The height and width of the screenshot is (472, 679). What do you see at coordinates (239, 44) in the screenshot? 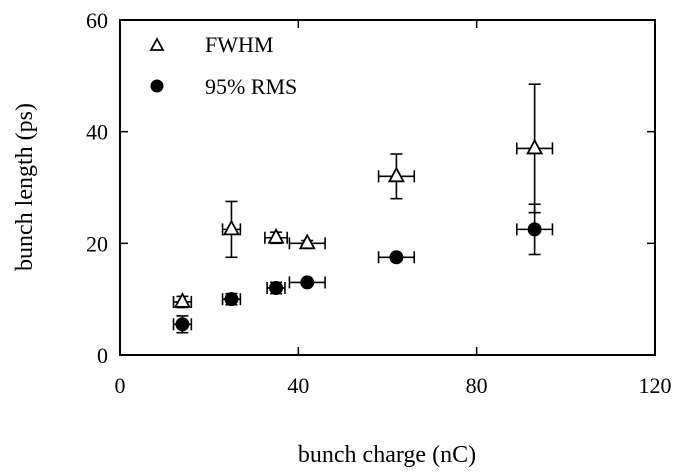
I see `legend-label-fwhm: FWHM` at bounding box center [239, 44].